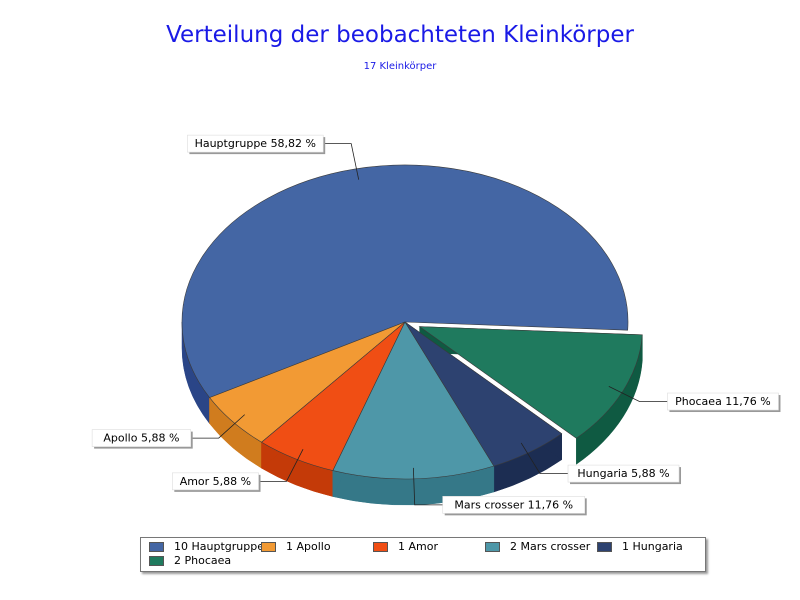  I want to click on legend-swatch-apollo, so click(268, 546).